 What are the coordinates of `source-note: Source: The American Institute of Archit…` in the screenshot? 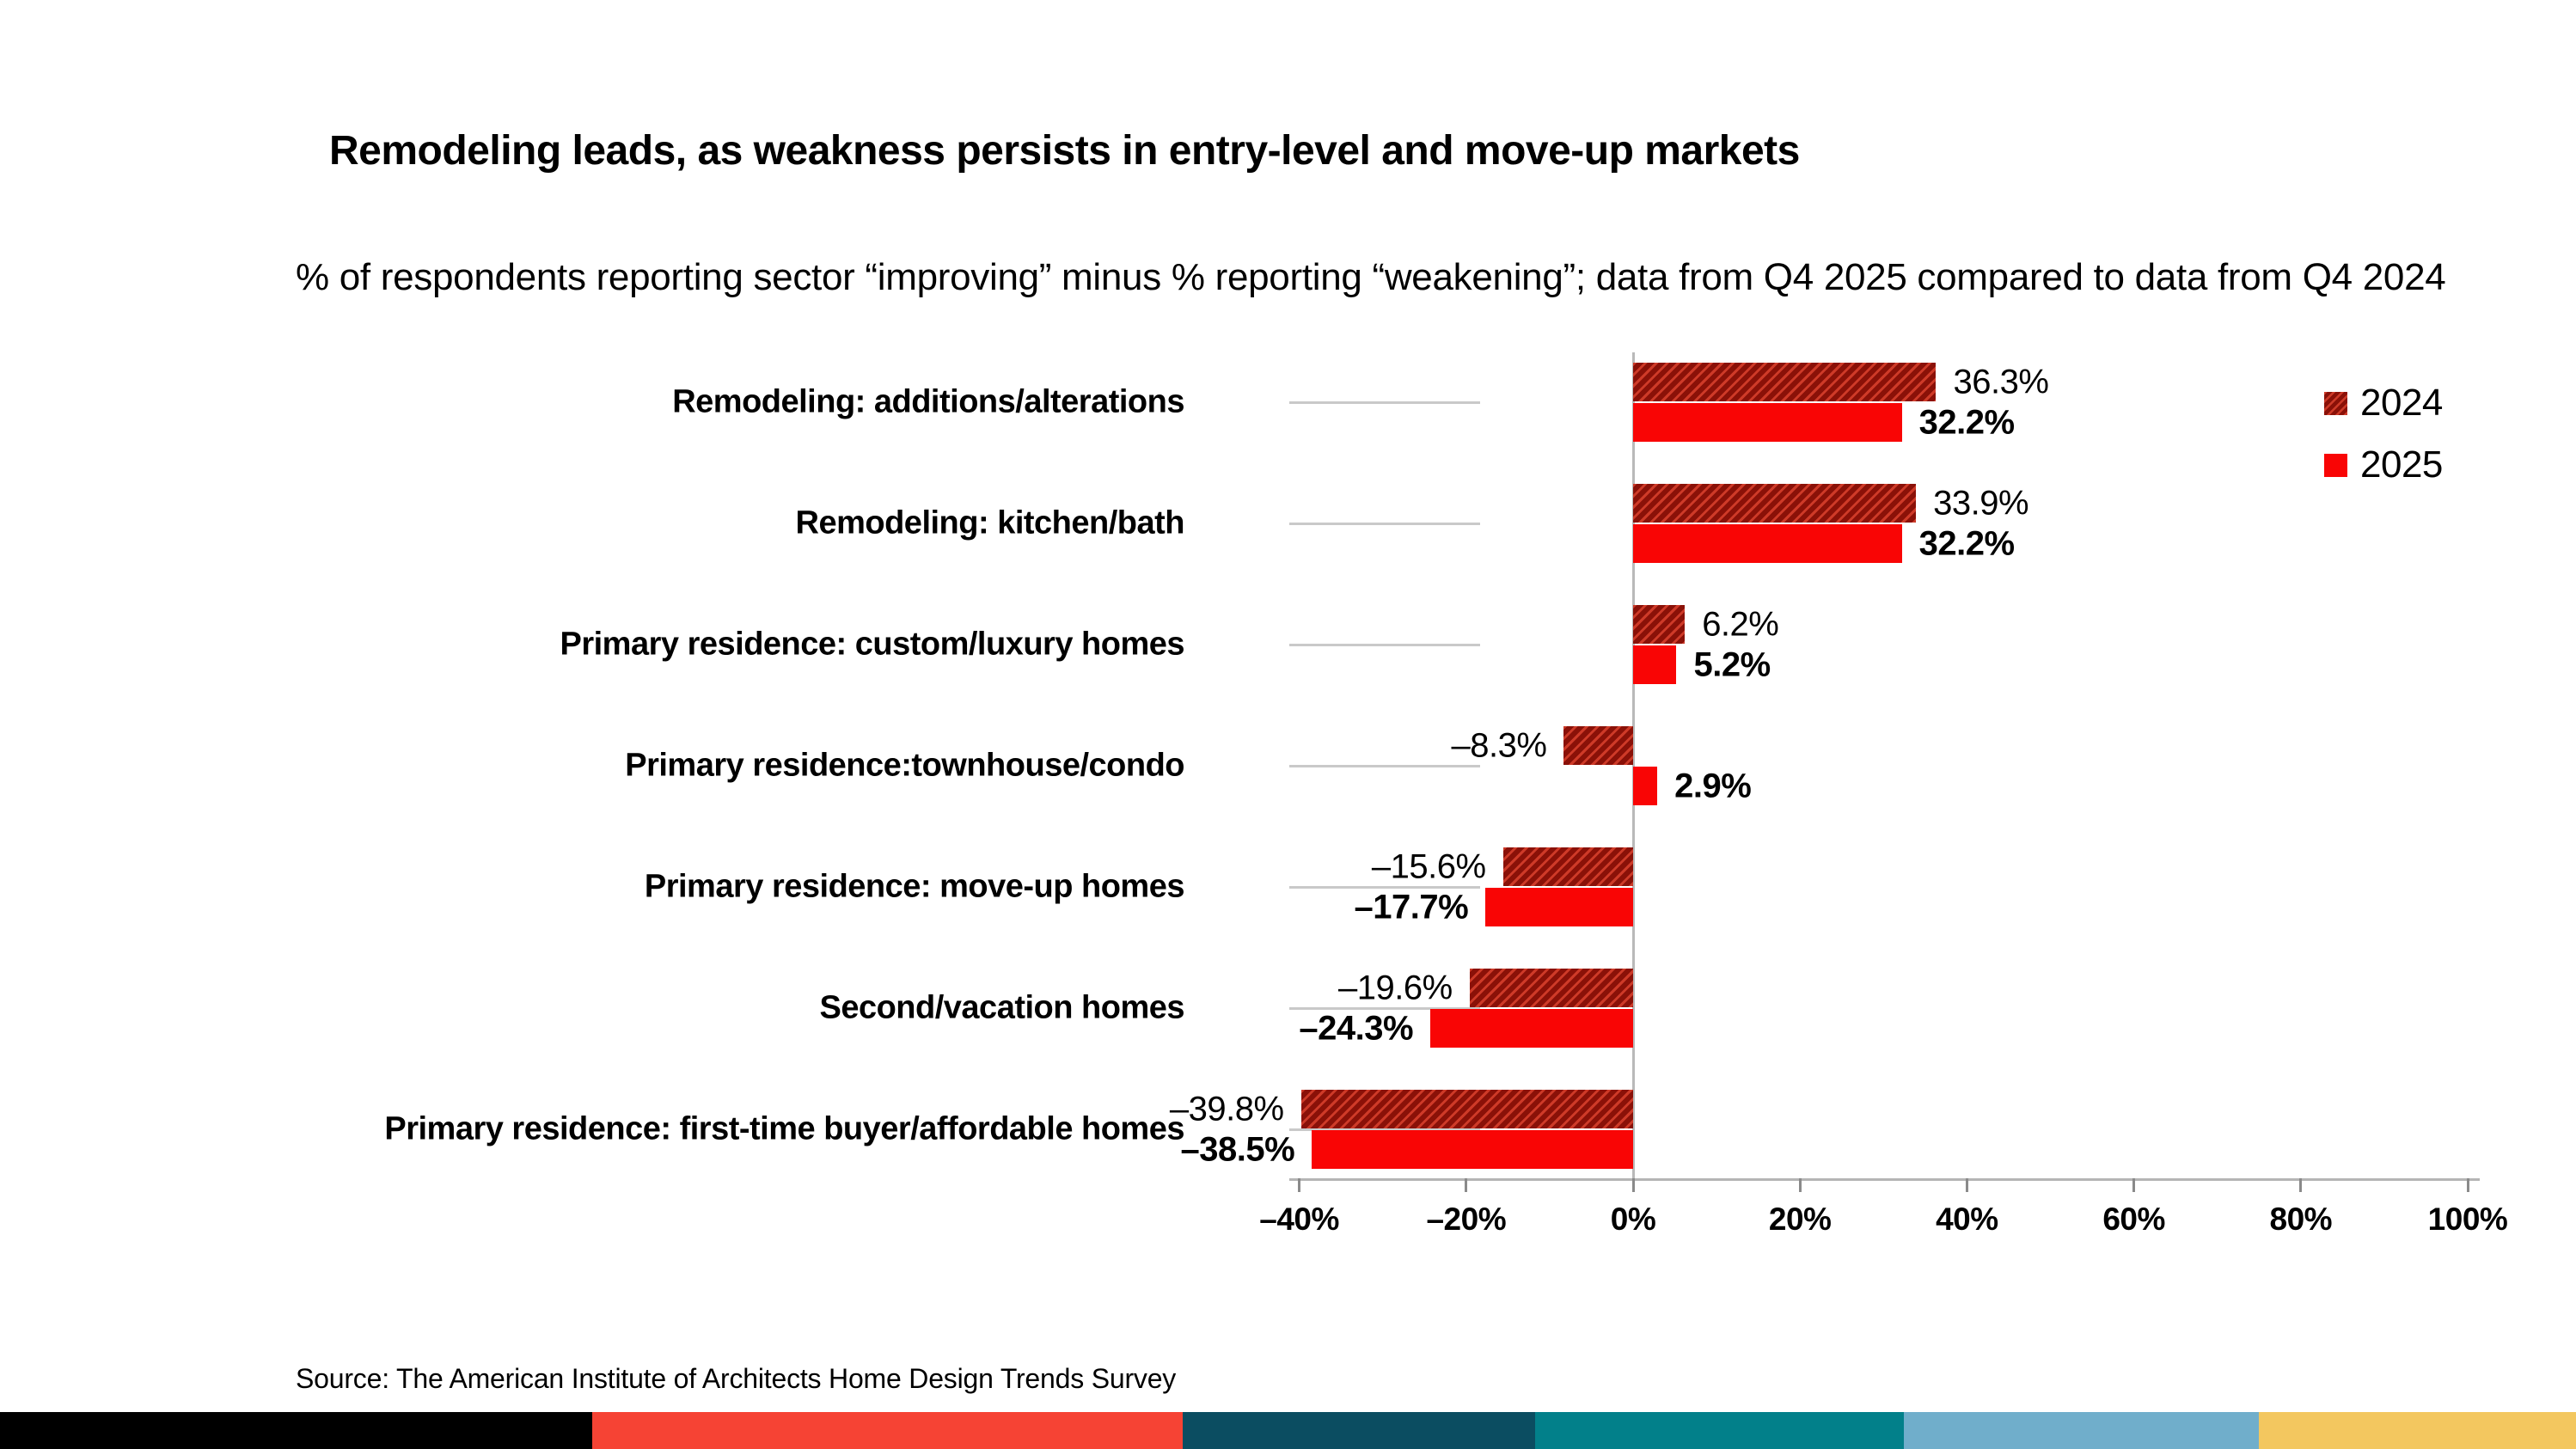 It's located at (736, 1378).